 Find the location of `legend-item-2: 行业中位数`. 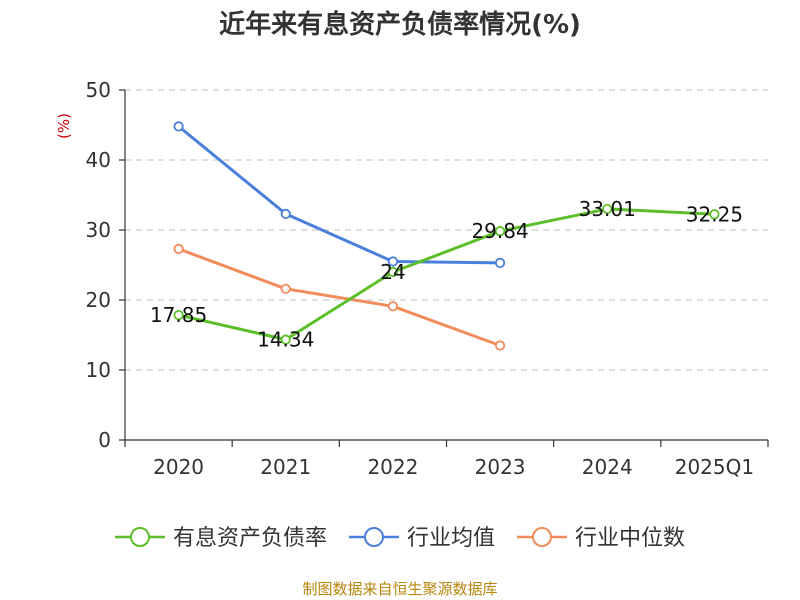

legend-item-2: 行业中位数 is located at coordinates (601, 538).